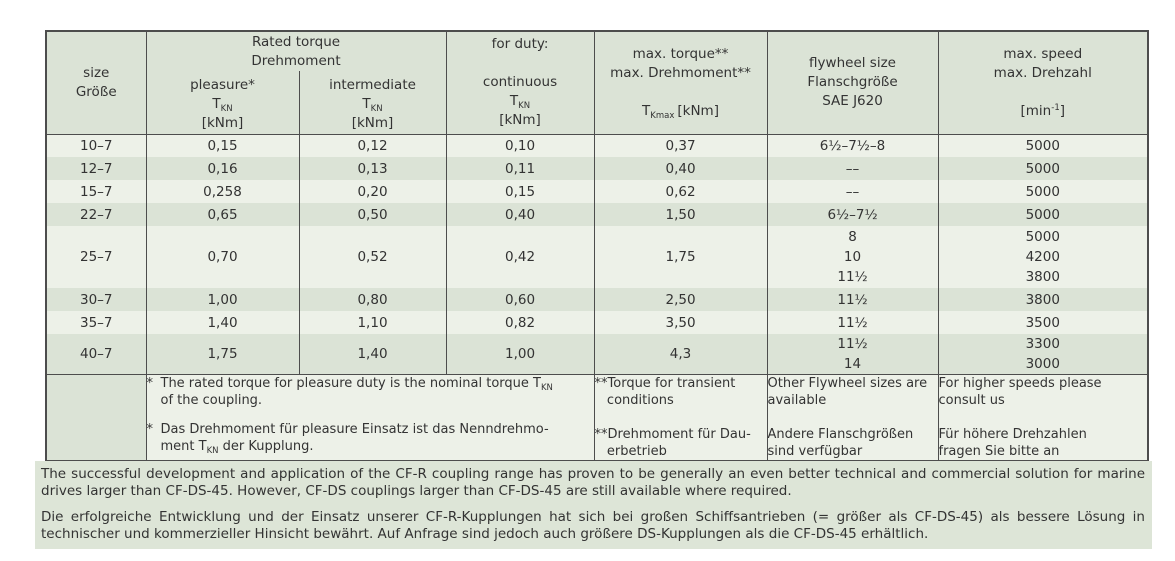  Describe the element at coordinates (680, 322) in the screenshot. I see `cell-max-torque: 3,50` at that location.